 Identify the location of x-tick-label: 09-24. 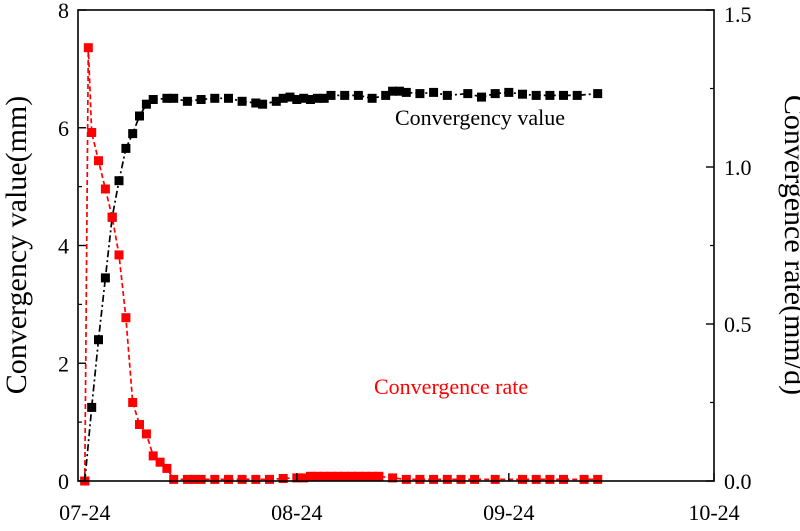
(508, 512).